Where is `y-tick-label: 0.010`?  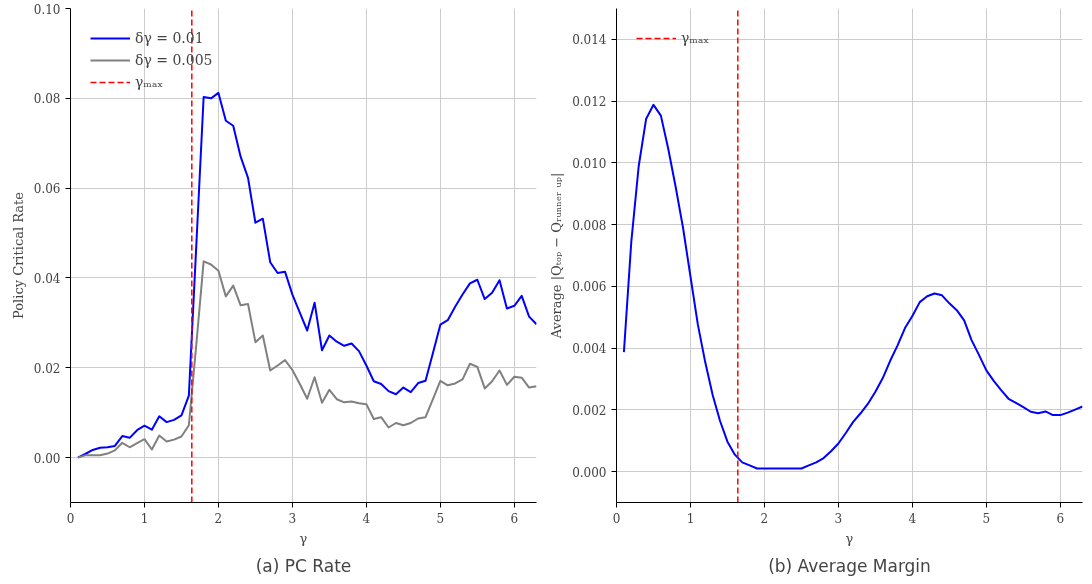
y-tick-label: 0.010 is located at coordinates (589, 163).